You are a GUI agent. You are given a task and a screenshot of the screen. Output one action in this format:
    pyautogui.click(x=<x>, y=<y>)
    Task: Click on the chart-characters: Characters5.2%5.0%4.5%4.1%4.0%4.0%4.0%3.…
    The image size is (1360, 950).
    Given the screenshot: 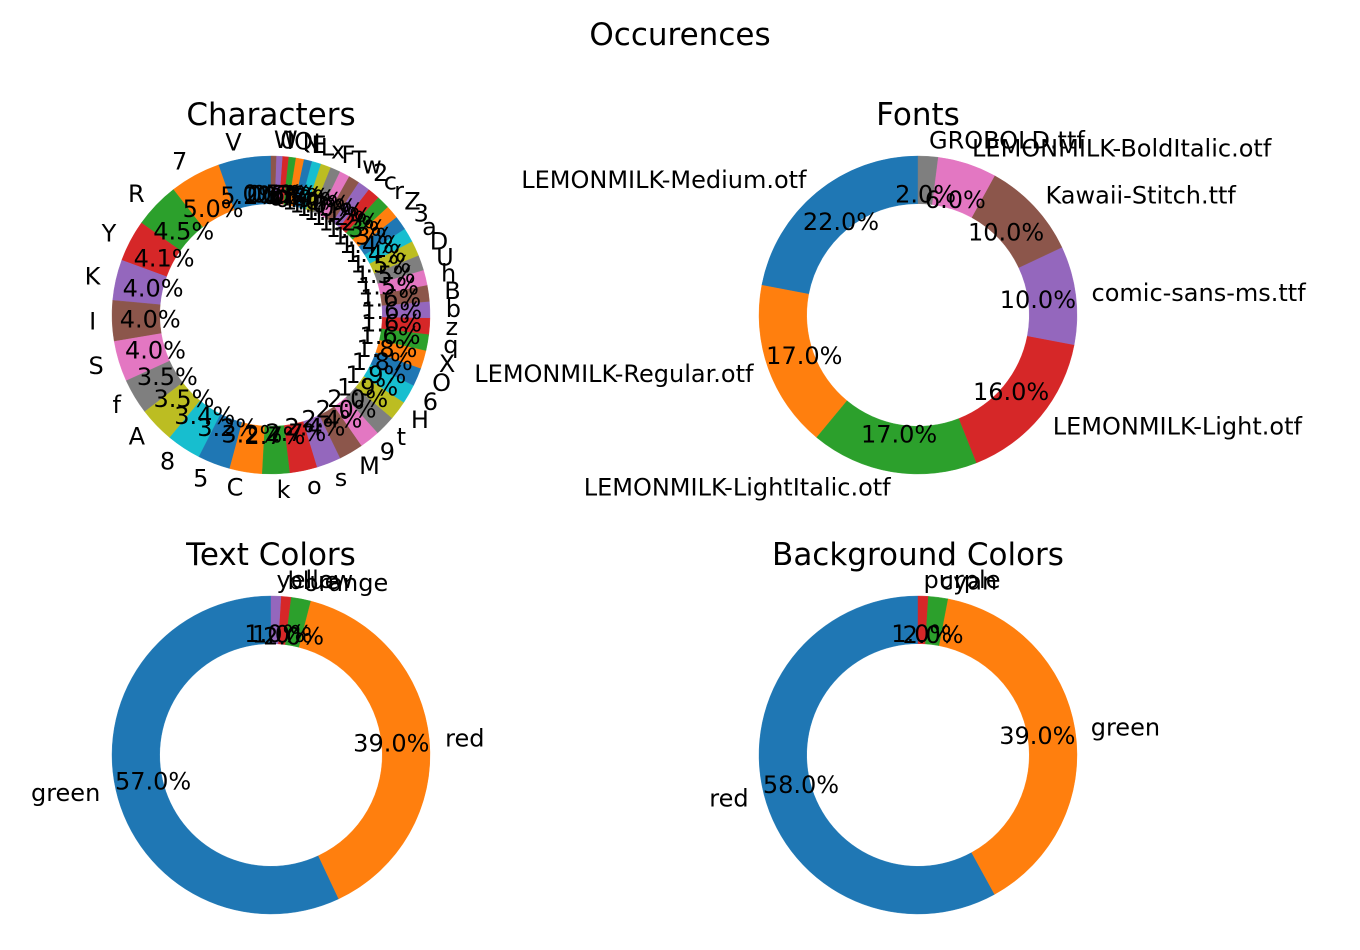 What is the action you would take?
    pyautogui.click(x=273, y=300)
    